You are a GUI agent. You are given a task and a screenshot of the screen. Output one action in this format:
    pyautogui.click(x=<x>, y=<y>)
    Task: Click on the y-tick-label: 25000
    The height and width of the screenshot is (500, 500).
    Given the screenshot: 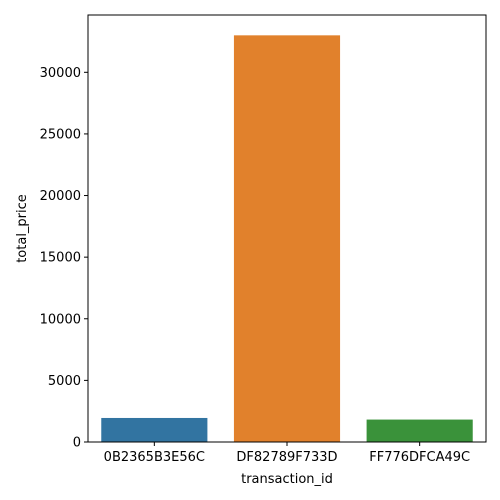 What is the action you would take?
    pyautogui.click(x=60, y=134)
    